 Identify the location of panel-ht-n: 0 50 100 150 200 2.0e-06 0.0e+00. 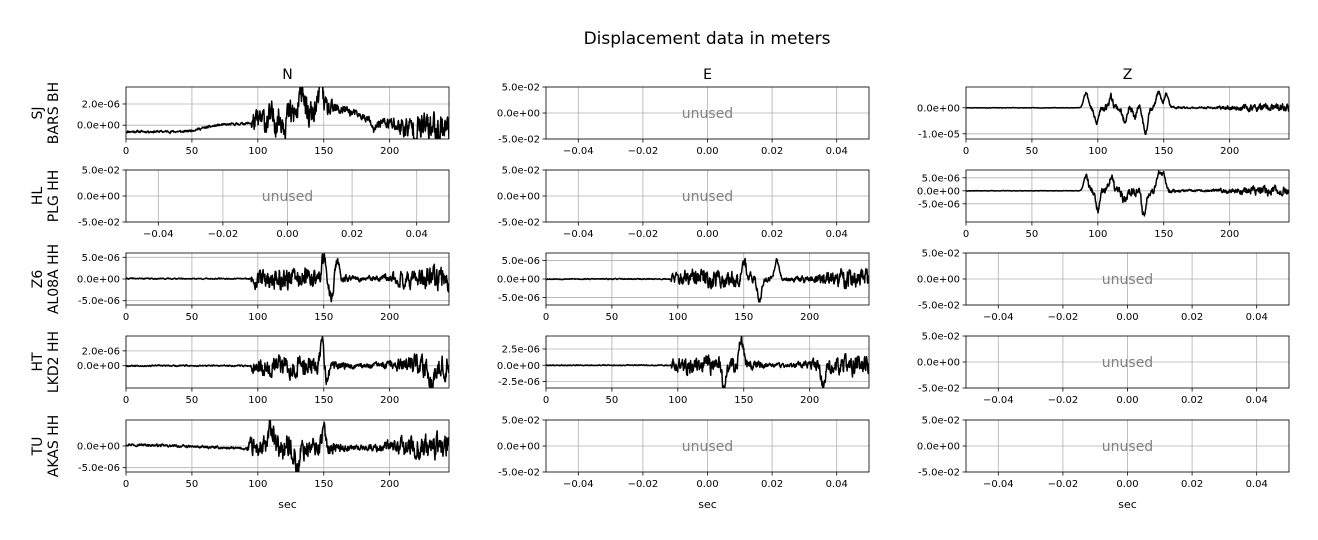
(263, 370).